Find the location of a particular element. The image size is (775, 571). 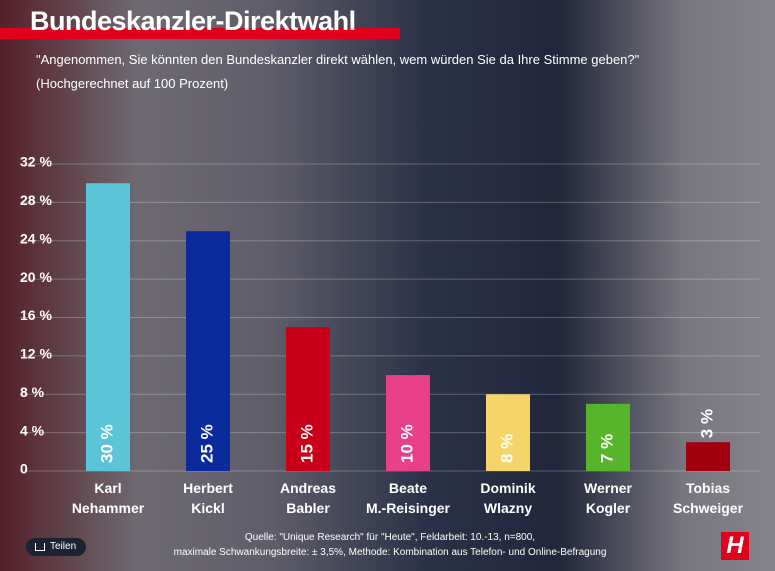

value-label: 10 % is located at coordinates (406, 443).